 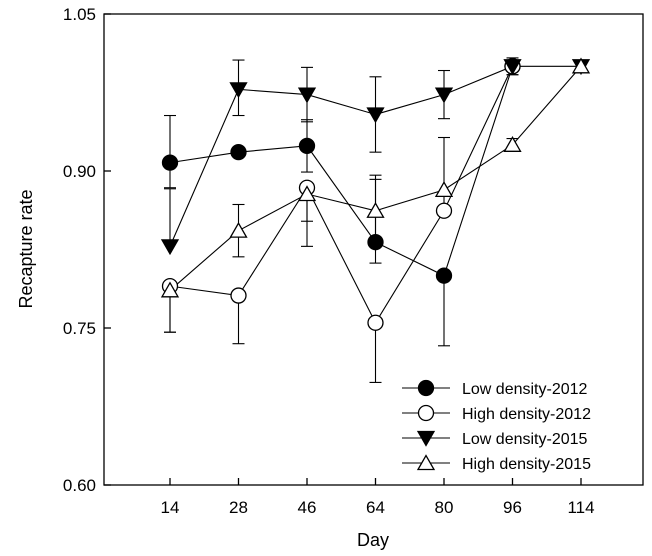 What do you see at coordinates (170, 507) in the screenshot?
I see `x-tick-label: 14` at bounding box center [170, 507].